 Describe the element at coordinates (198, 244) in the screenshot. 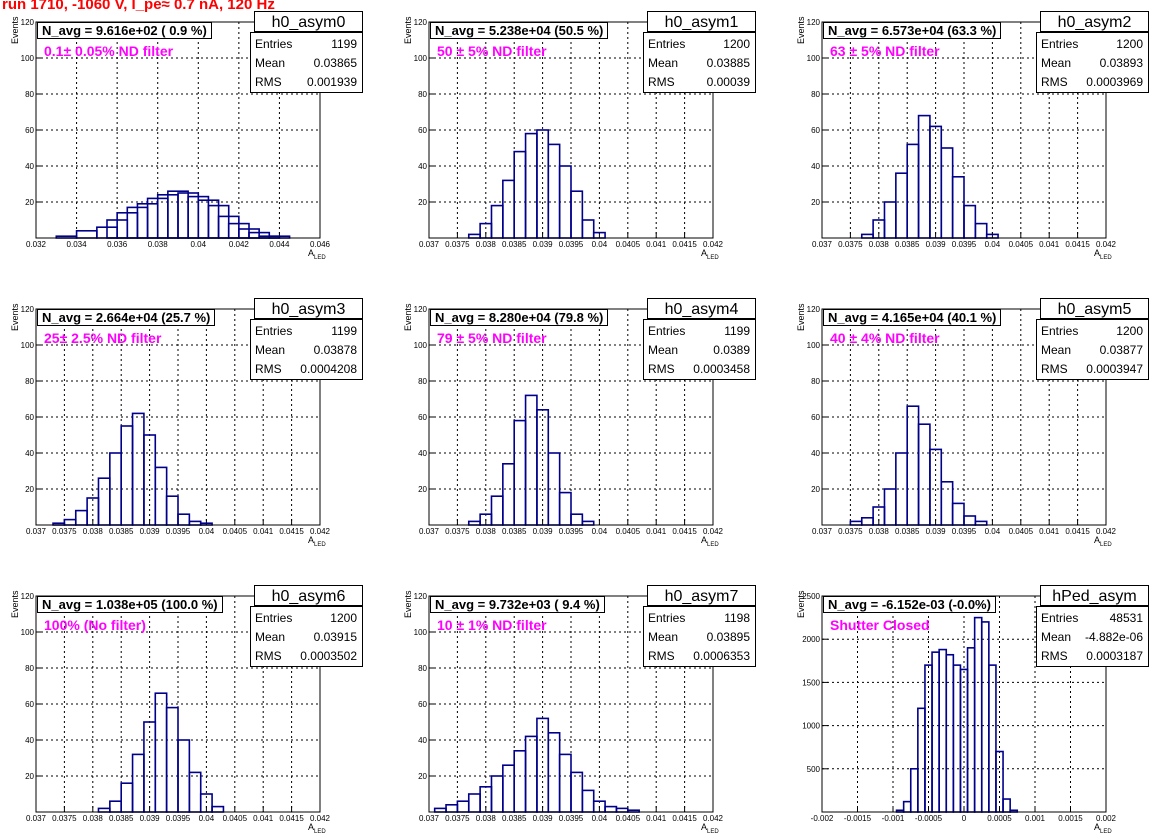

I see `x-tick-label: 0.04` at that location.